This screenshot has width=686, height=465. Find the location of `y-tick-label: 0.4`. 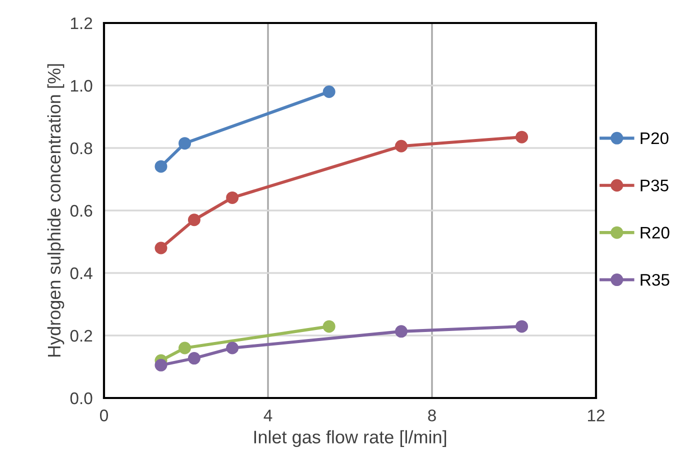

y-tick-label: 0.4 is located at coordinates (81, 273).